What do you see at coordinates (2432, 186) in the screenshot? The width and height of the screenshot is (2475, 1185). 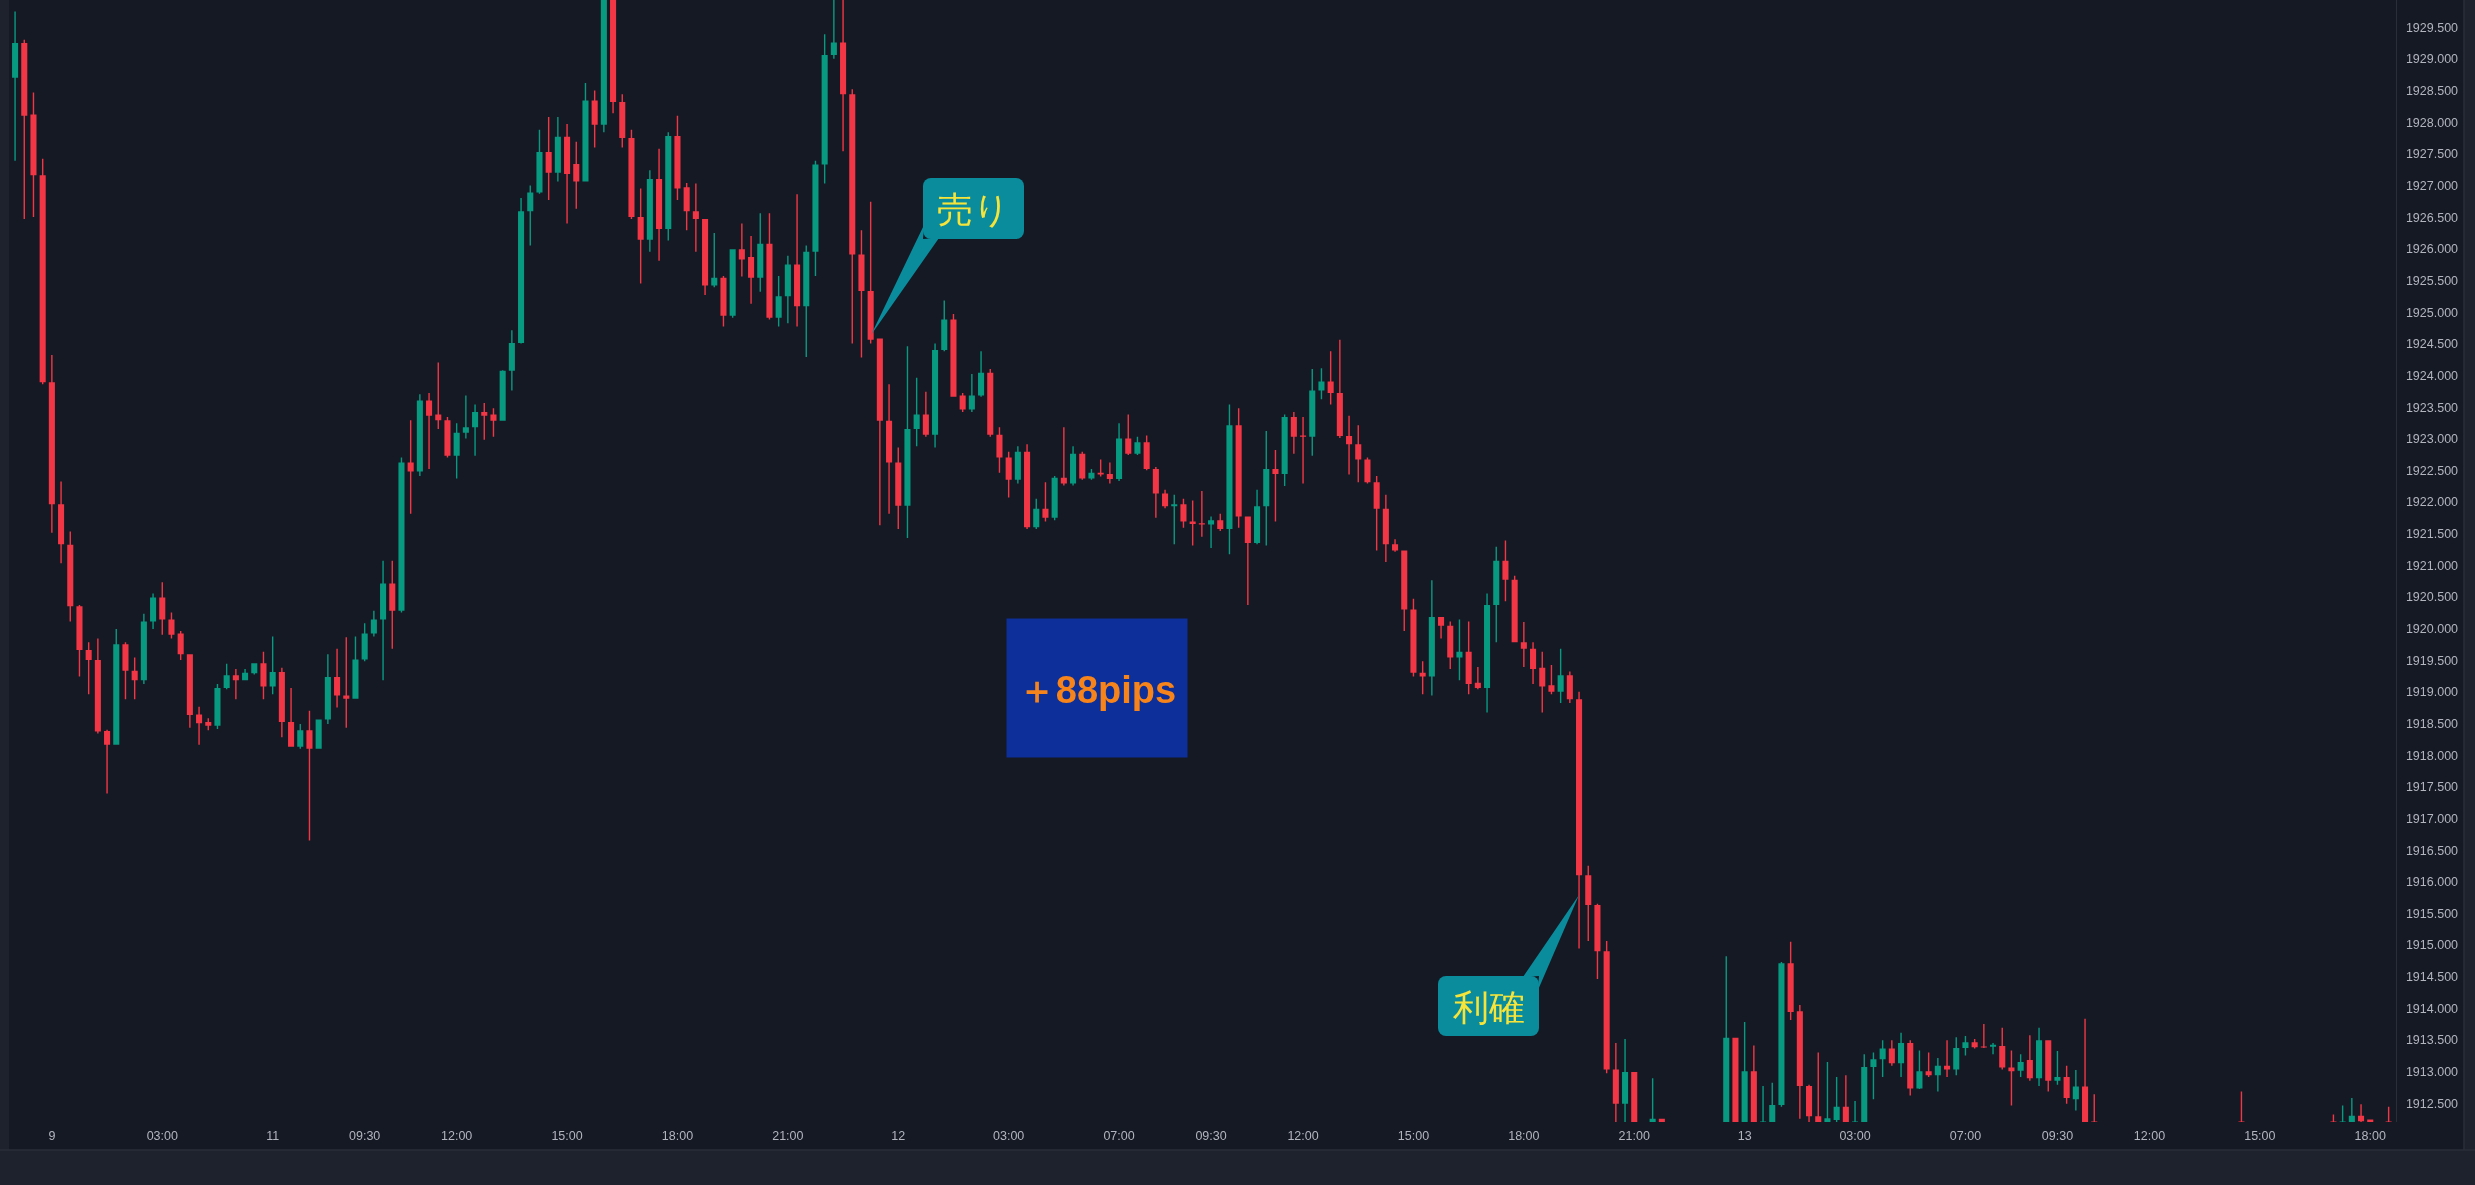 I see `y-tick-label: 1927.000` at bounding box center [2432, 186].